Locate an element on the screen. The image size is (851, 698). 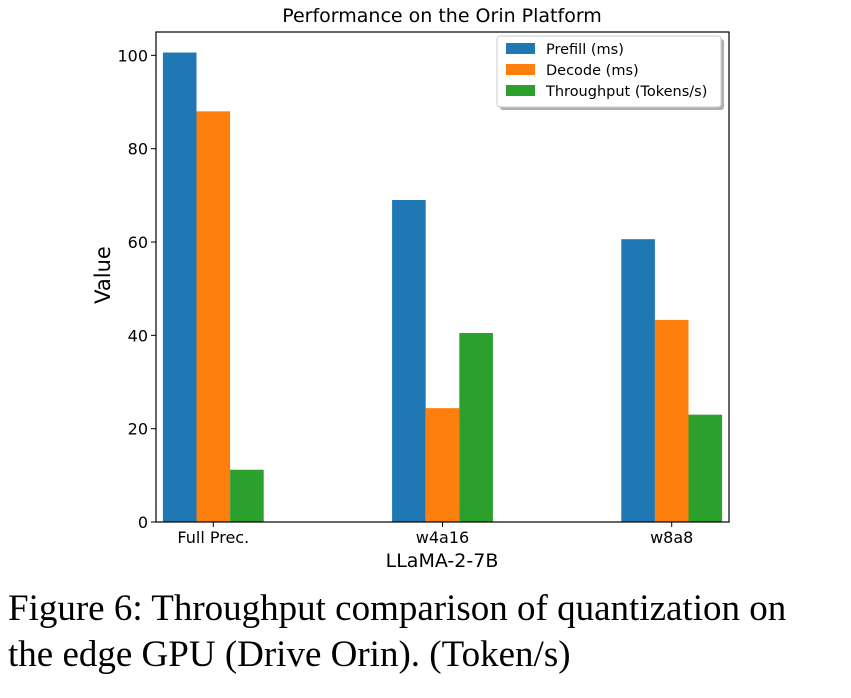
x-ticks: Full Prec. w4a16 w8a8 is located at coordinates (435, 534).